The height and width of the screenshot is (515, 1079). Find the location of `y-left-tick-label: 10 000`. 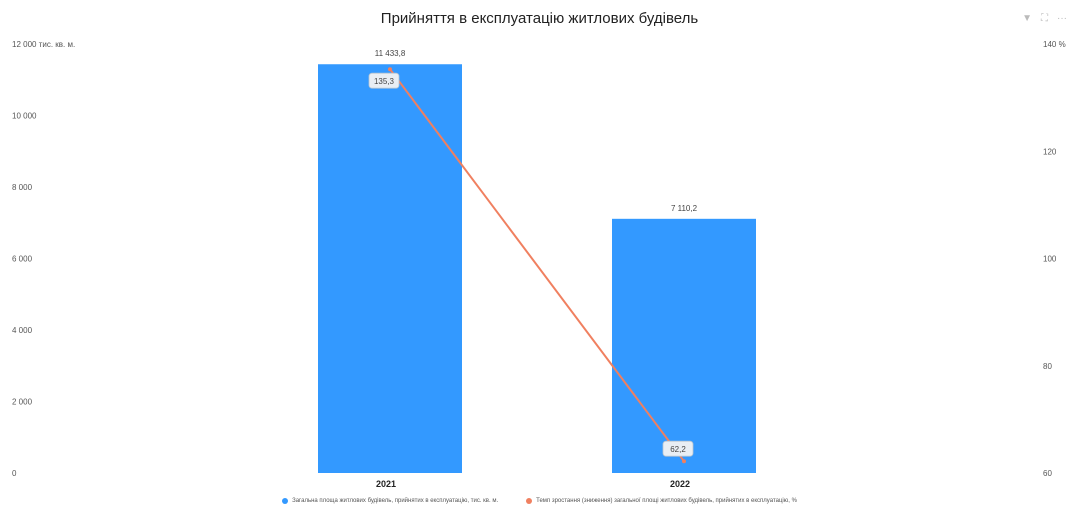

y-left-tick-label: 10 000 is located at coordinates (24, 116).